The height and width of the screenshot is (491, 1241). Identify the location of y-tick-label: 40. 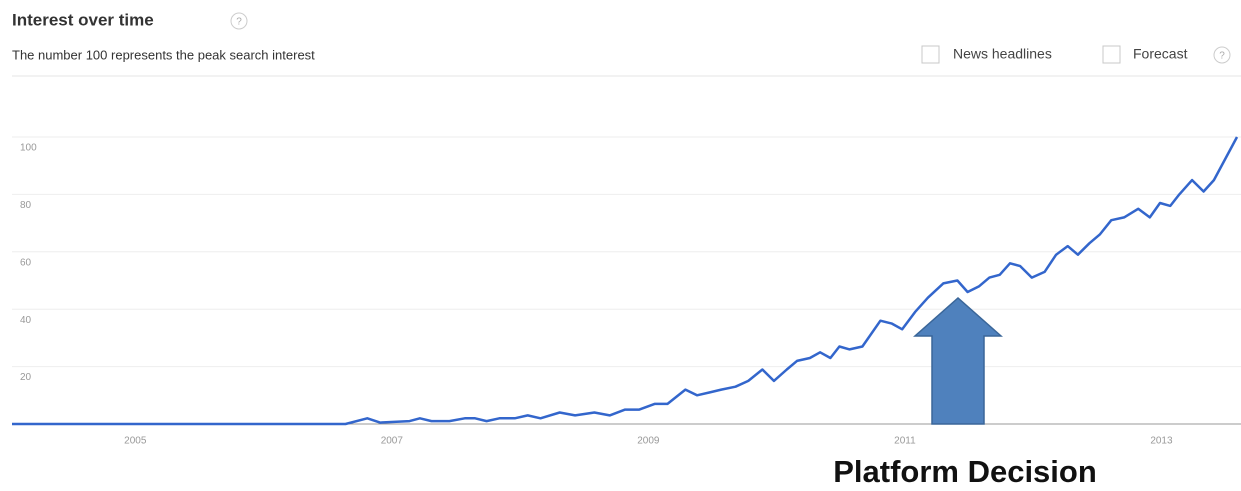
(26, 320).